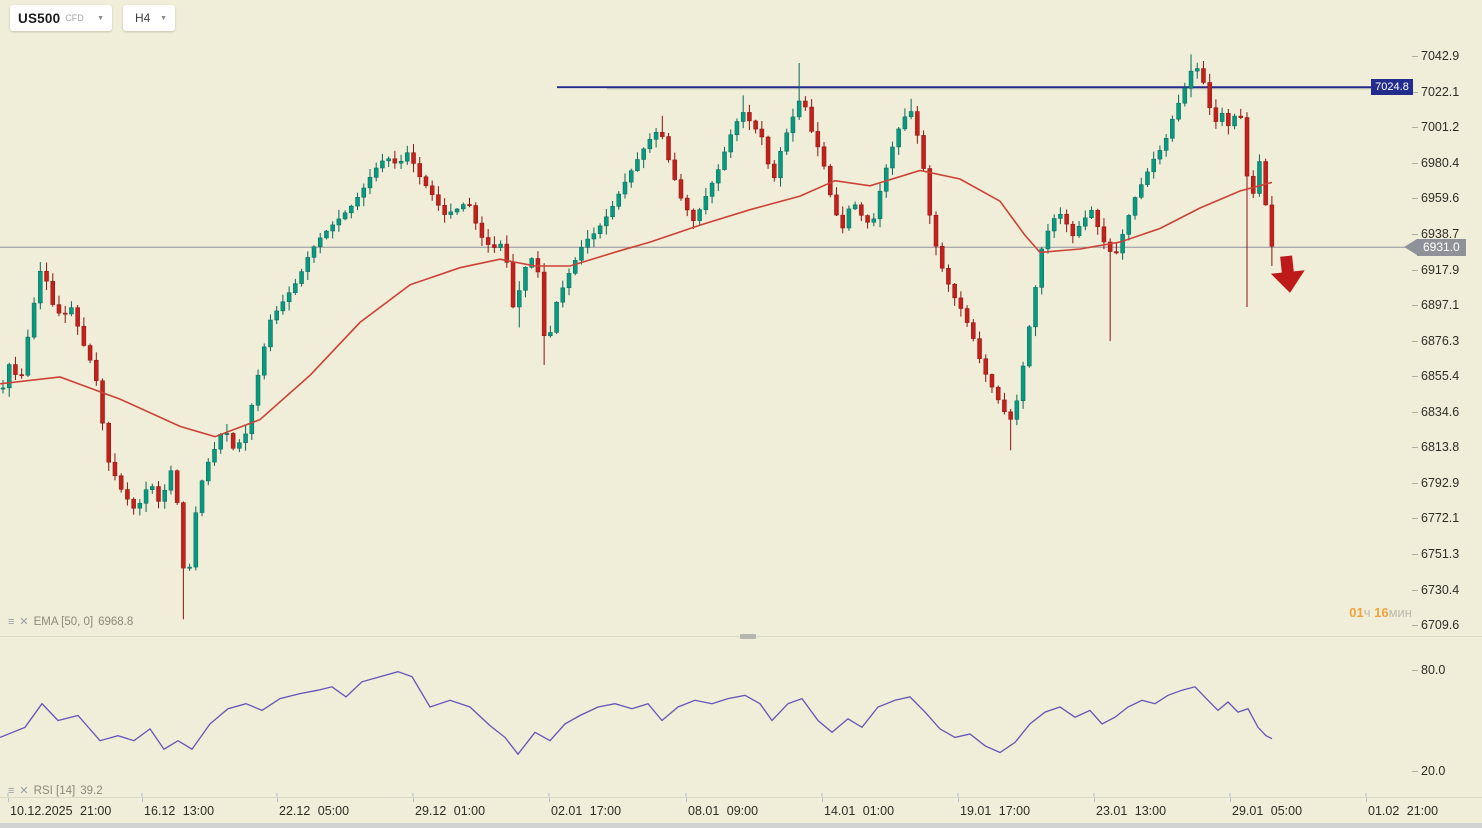  I want to click on time-axis-separator, so click(741, 797).